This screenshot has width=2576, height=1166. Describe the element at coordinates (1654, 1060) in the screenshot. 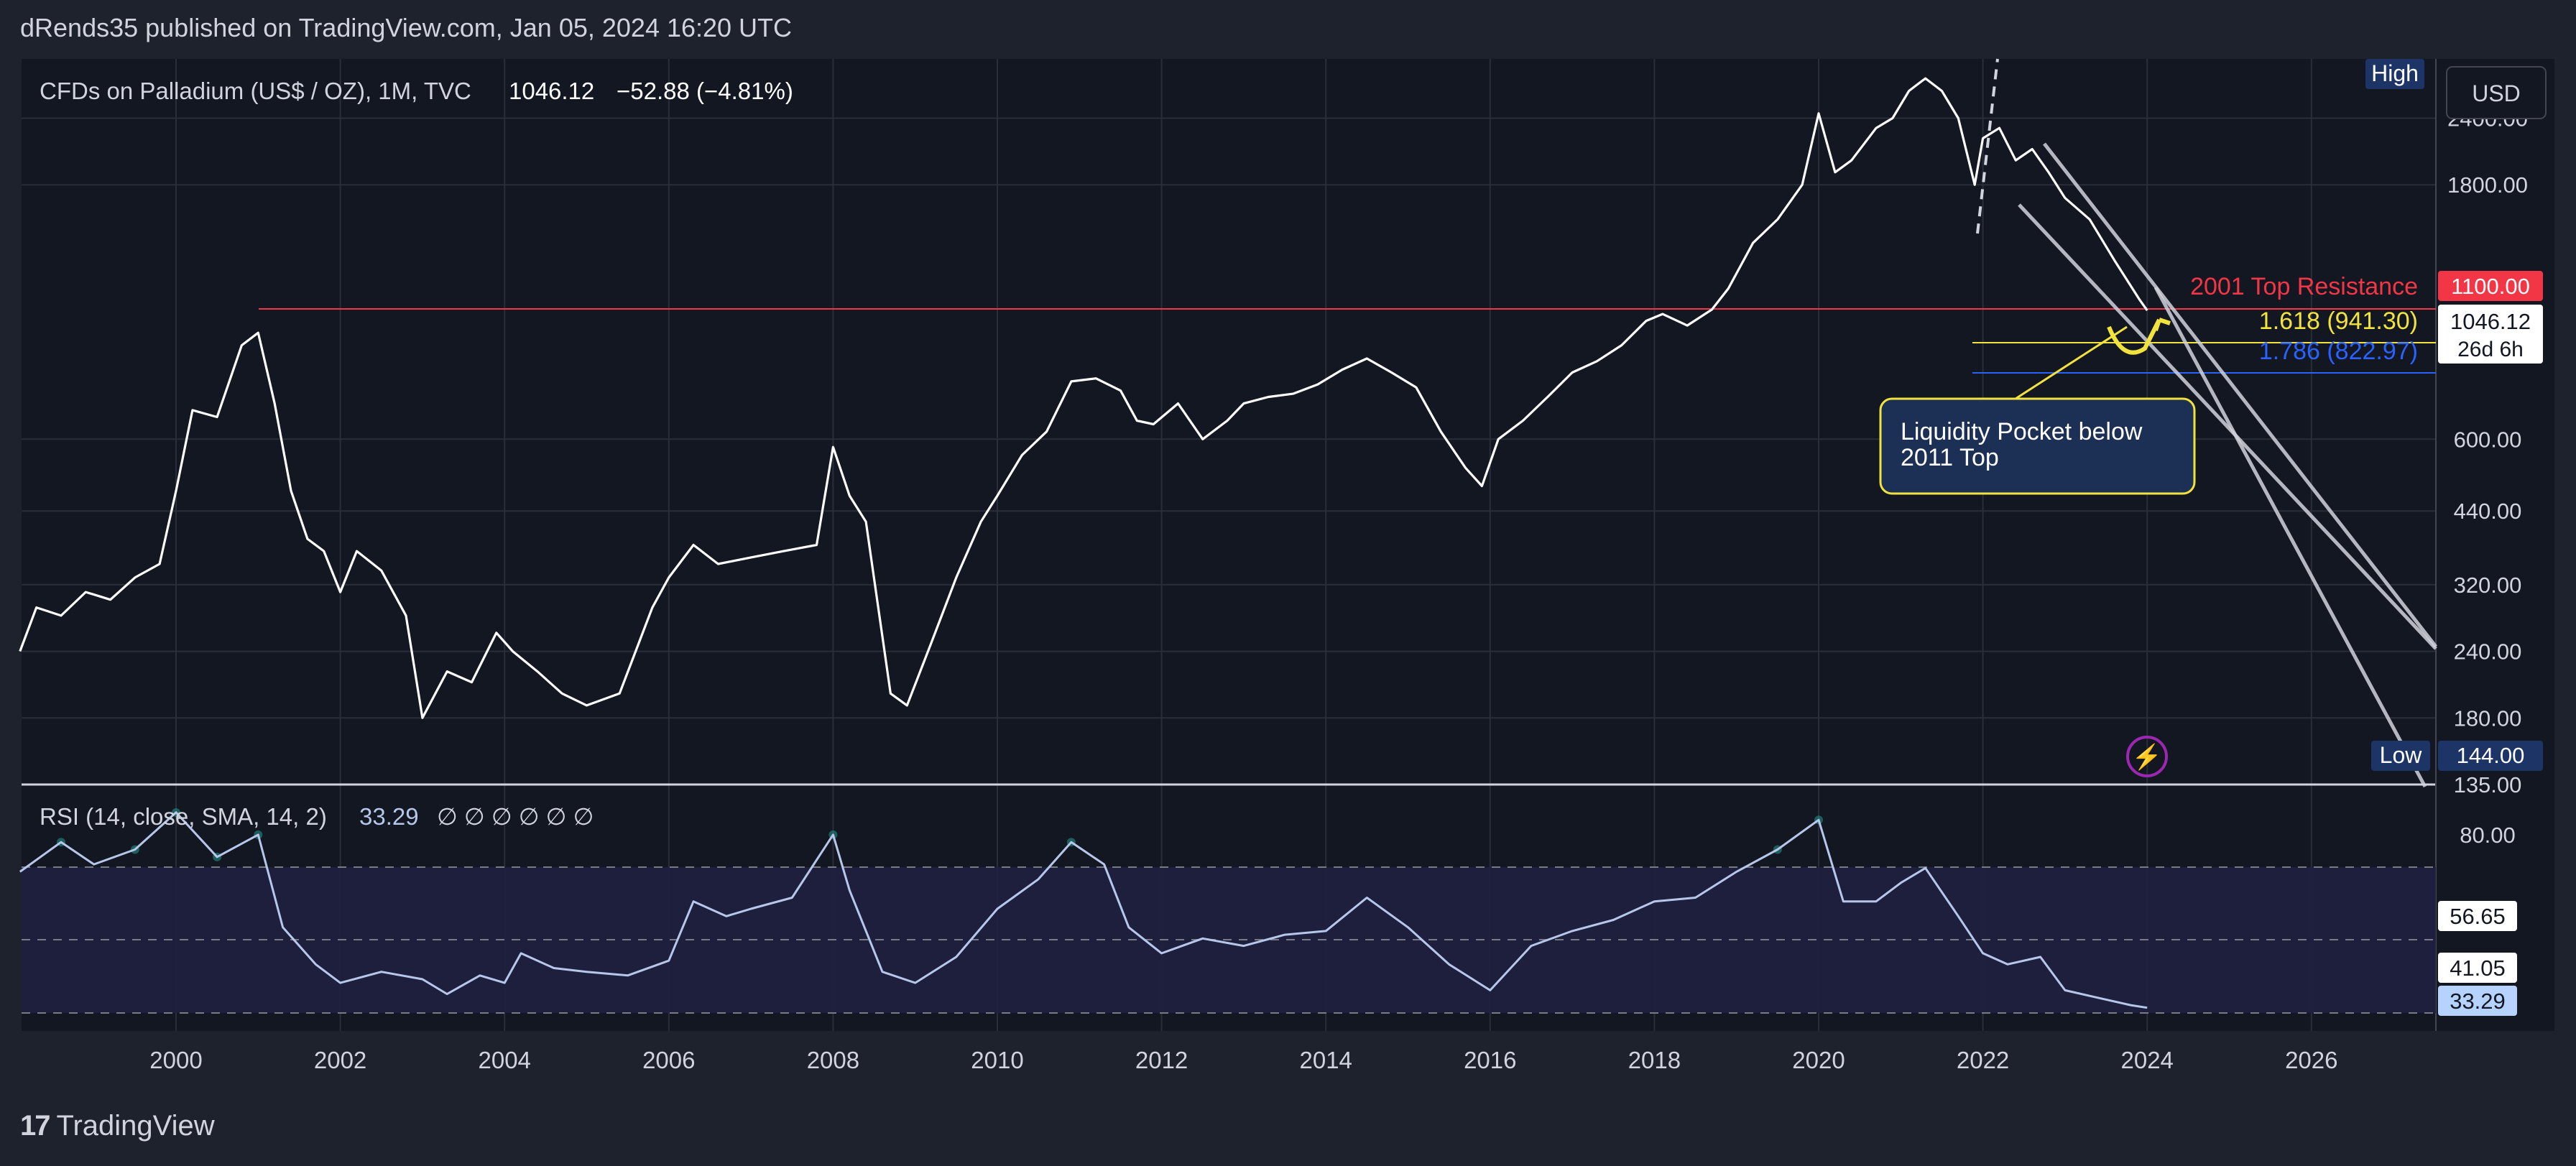

I see `x-tick-label: 2018` at that location.